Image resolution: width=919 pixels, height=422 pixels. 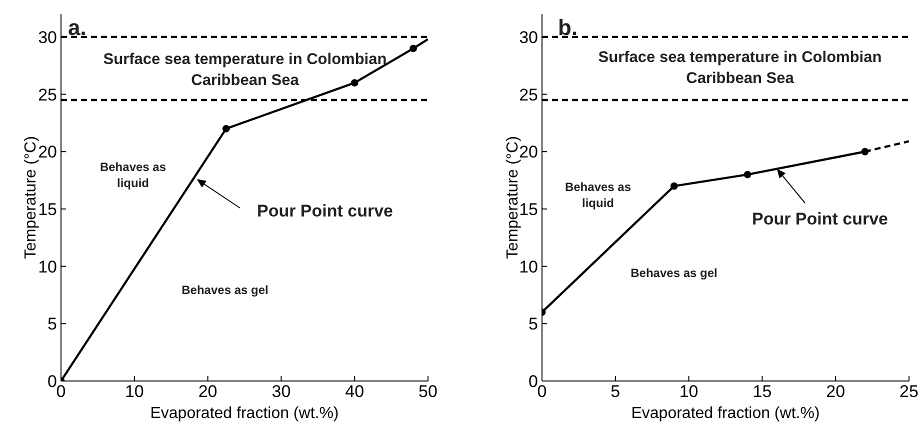 I want to click on annotation: a., so click(x=78, y=28).